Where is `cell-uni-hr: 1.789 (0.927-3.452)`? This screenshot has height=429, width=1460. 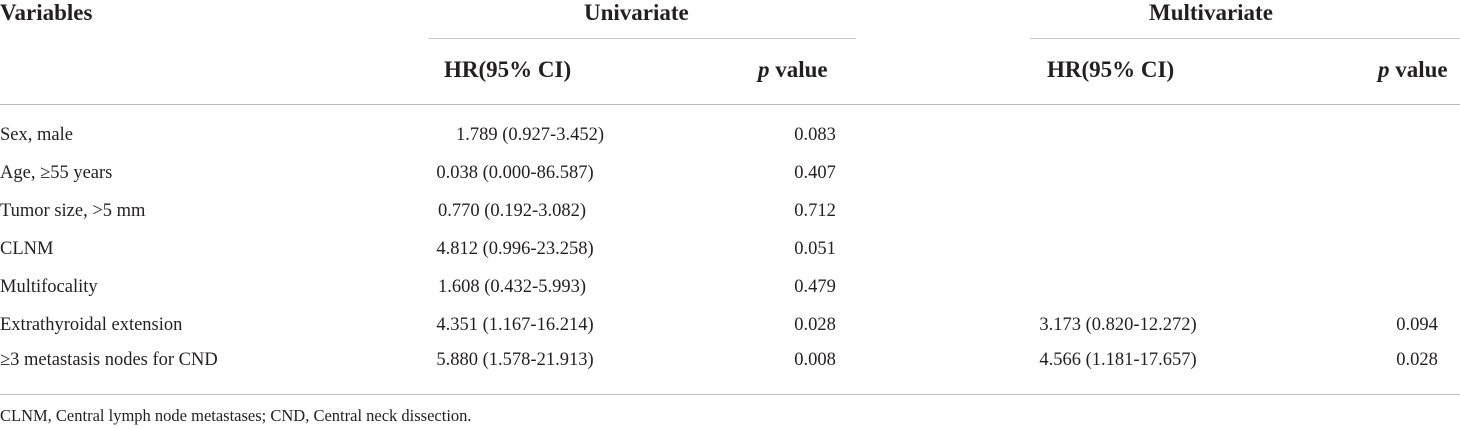
cell-uni-hr: 1.789 (0.927-3.452) is located at coordinates (530, 135).